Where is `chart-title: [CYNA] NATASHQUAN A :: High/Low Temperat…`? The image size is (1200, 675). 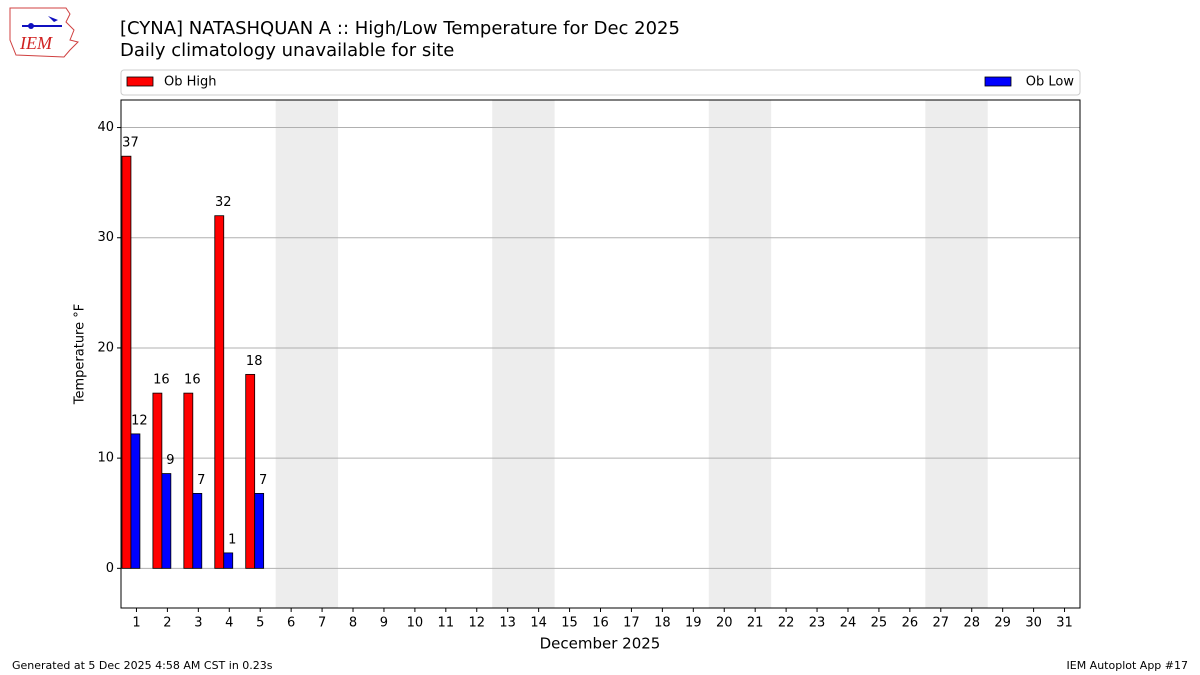
chart-title: [CYNA] NATASHQUAN A :: High/Low Temperat… is located at coordinates (400, 28).